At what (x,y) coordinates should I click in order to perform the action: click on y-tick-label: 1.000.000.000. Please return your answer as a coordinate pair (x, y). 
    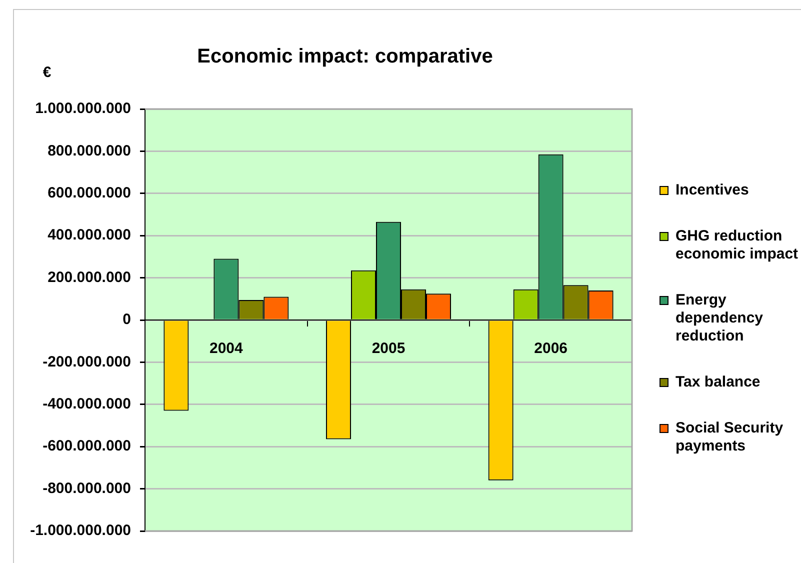
    Looking at the image, I should click on (83, 109).